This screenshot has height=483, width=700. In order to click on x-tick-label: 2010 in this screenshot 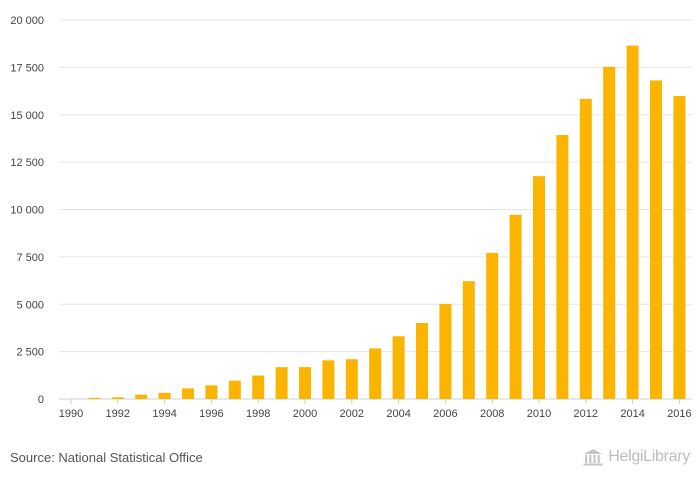, I will do `click(539, 414)`.